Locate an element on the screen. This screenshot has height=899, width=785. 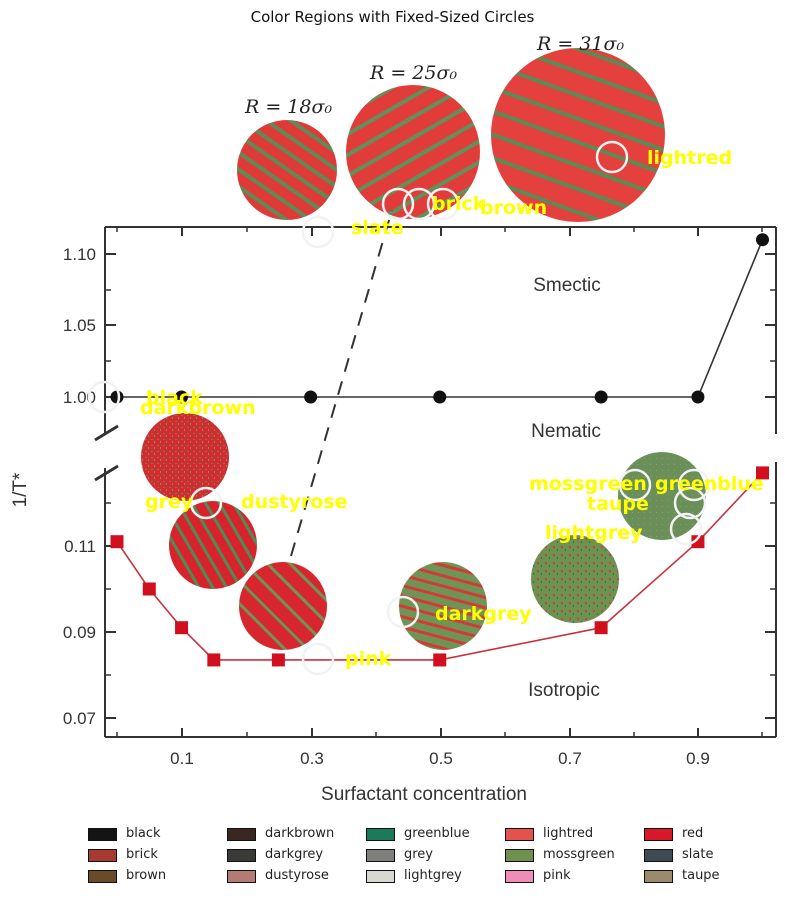
overlay-label-slate: slate is located at coordinates (377, 228).